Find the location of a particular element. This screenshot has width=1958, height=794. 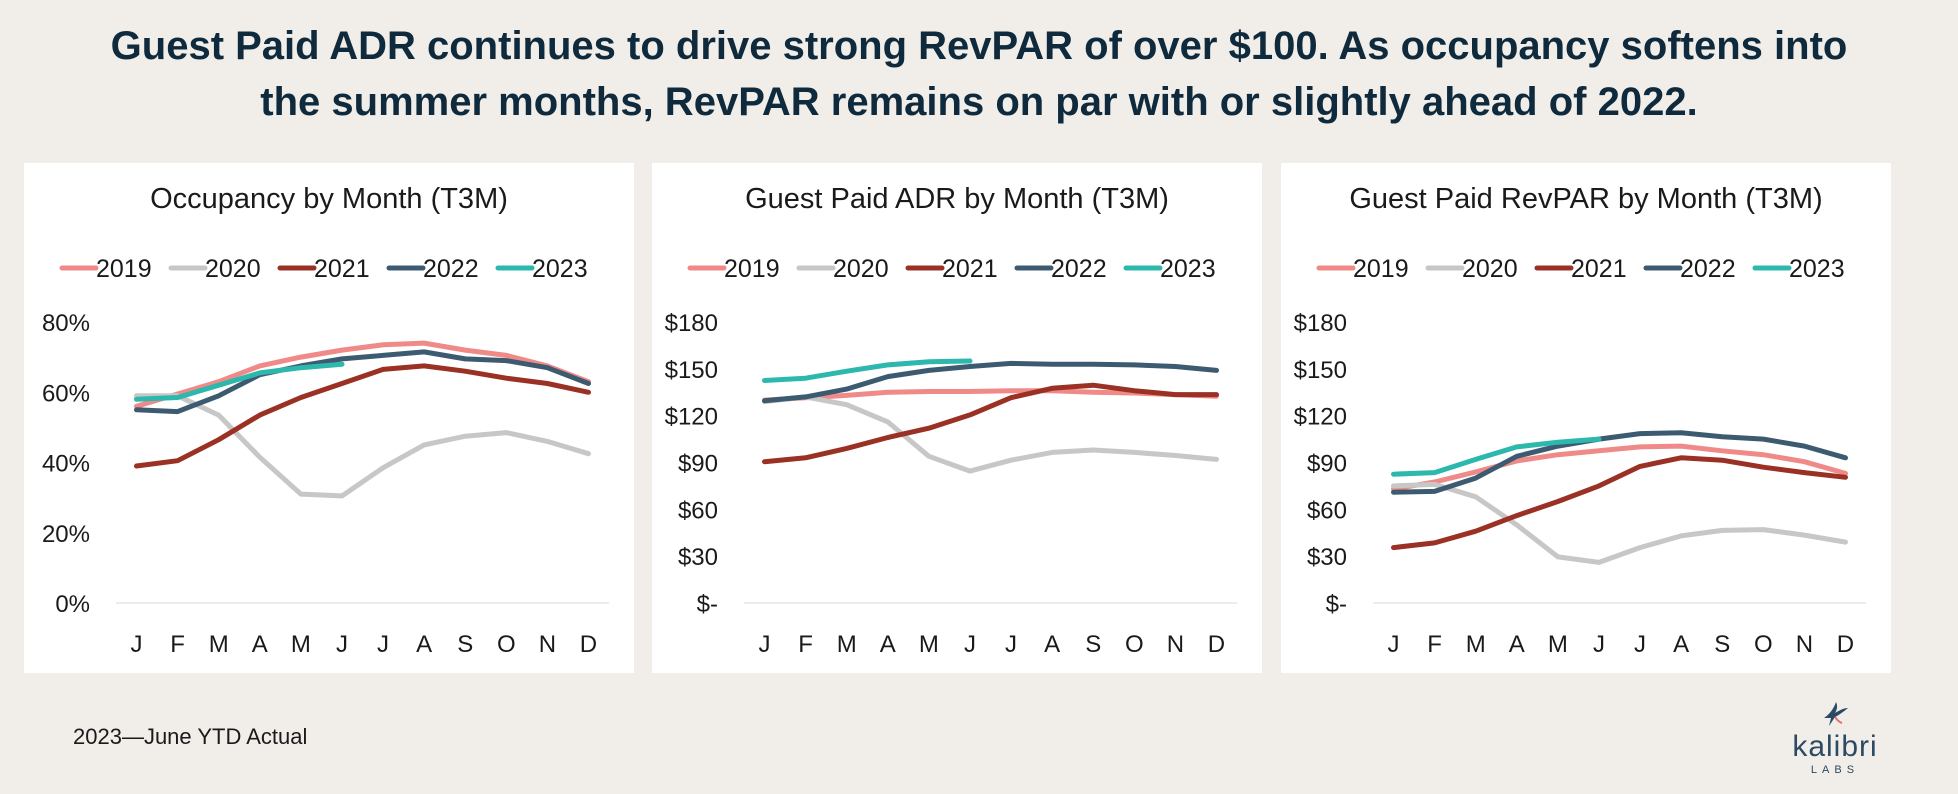

kalibri-labs-logo: kalibri LABS is located at coordinates (1835, 737).